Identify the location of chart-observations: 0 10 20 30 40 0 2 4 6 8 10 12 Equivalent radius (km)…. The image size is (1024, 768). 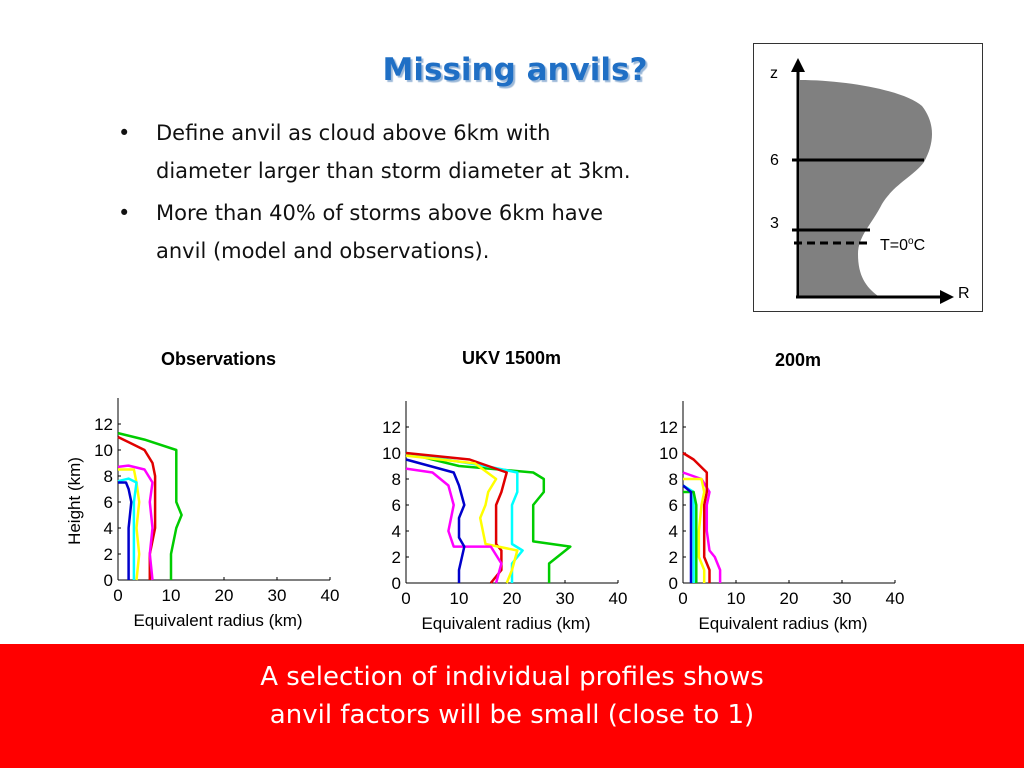
(202, 514).